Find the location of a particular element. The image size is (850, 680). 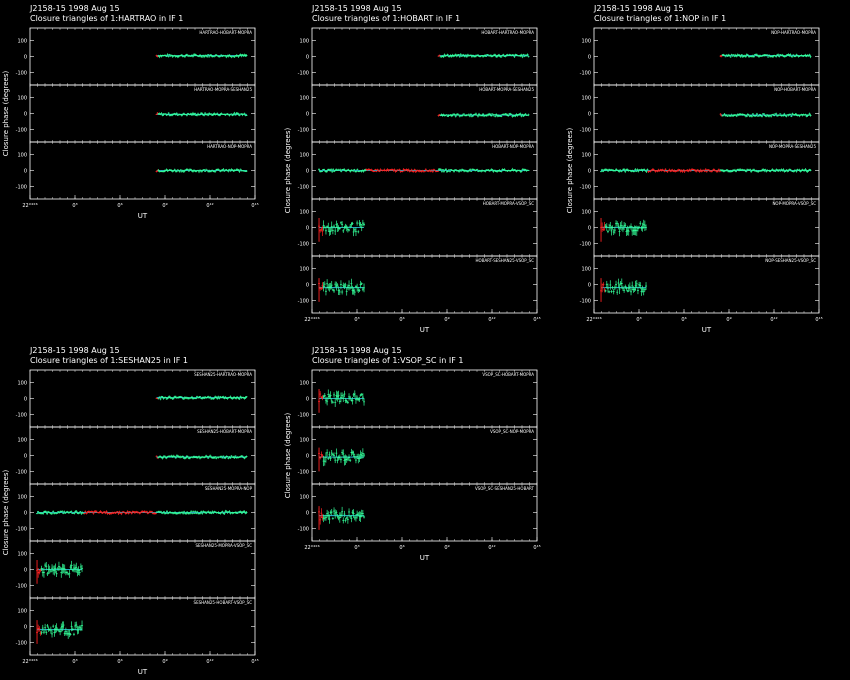

subplot: 100 0 -100 NOP-HARTRAO-MOPRA is located at coordinates (700, 56).